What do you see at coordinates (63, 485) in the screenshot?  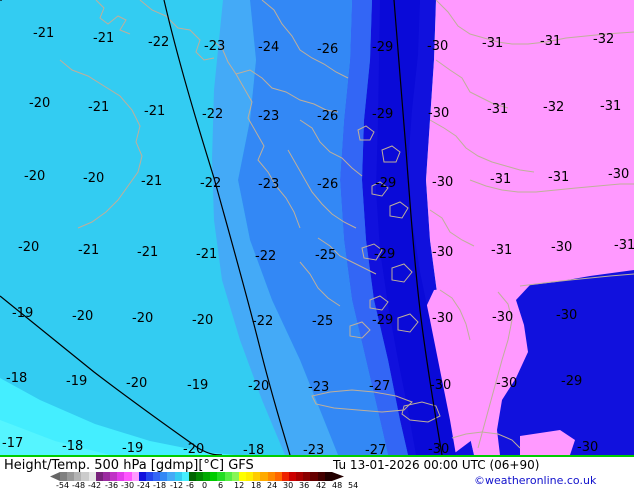 I see `color-scale-tick: -54` at bounding box center [63, 485].